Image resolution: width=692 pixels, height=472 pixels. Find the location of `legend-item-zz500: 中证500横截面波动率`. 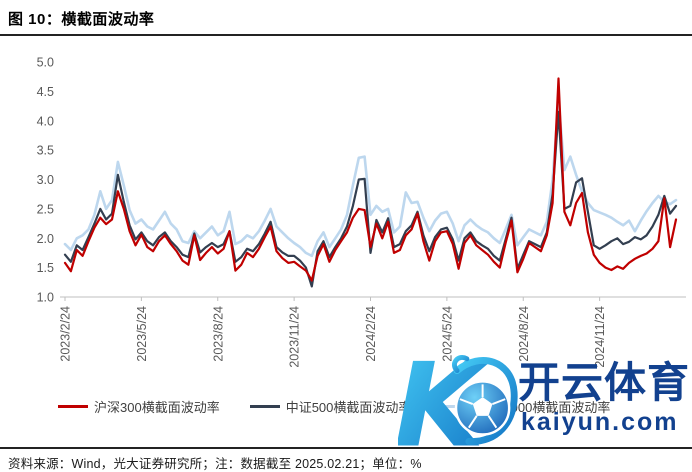

legend-item-zz500: 中证500横截面波动率 is located at coordinates (330, 406).